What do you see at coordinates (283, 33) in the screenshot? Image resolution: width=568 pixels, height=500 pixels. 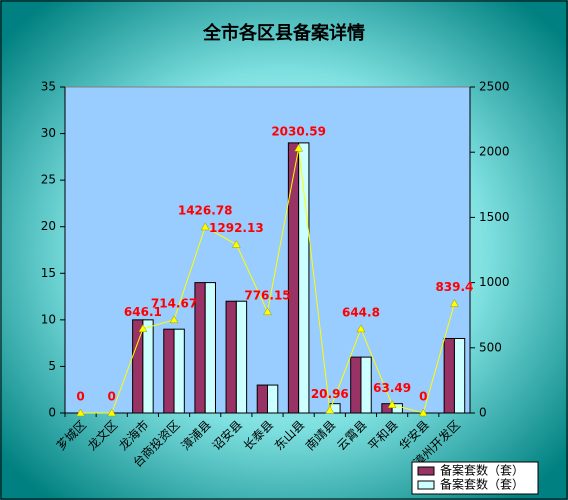 I see `chart-title: 全市各区县备案详情` at bounding box center [283, 33].